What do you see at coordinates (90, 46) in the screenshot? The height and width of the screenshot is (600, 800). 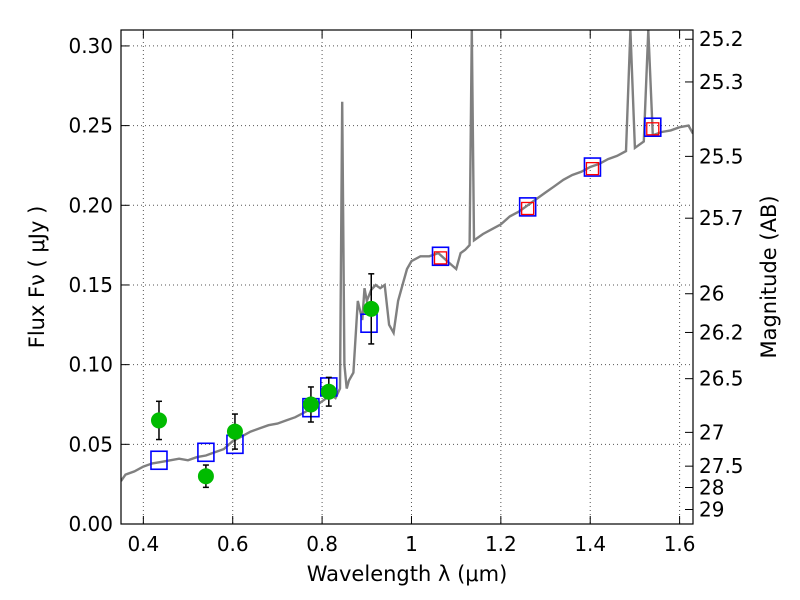 I see `y-tick-label: 0.30` at bounding box center [90, 46].